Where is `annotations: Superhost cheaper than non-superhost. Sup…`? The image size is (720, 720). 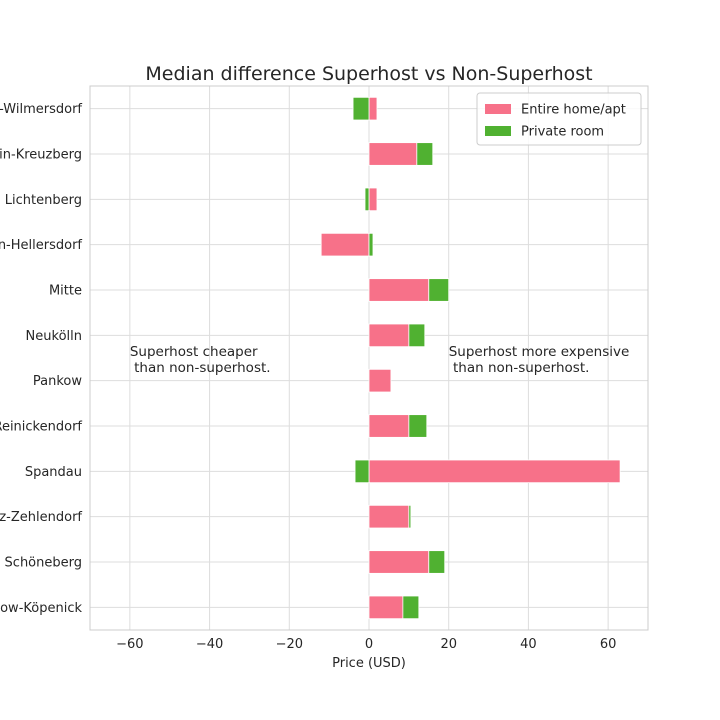
annotations: Superhost cheaper than non-superhost. Sup… is located at coordinates (379, 360).